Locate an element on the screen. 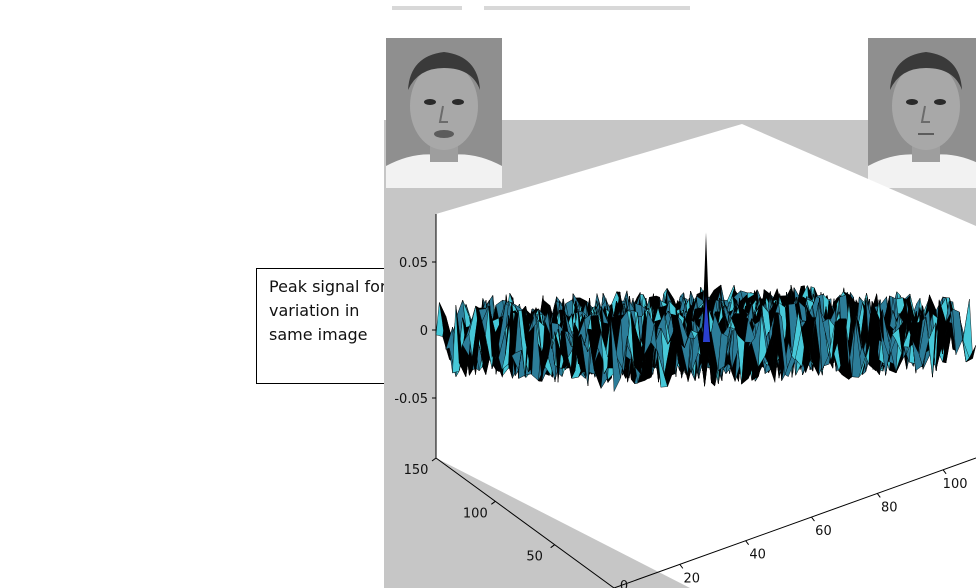  y-tick-label: 50 is located at coordinates (534, 557).